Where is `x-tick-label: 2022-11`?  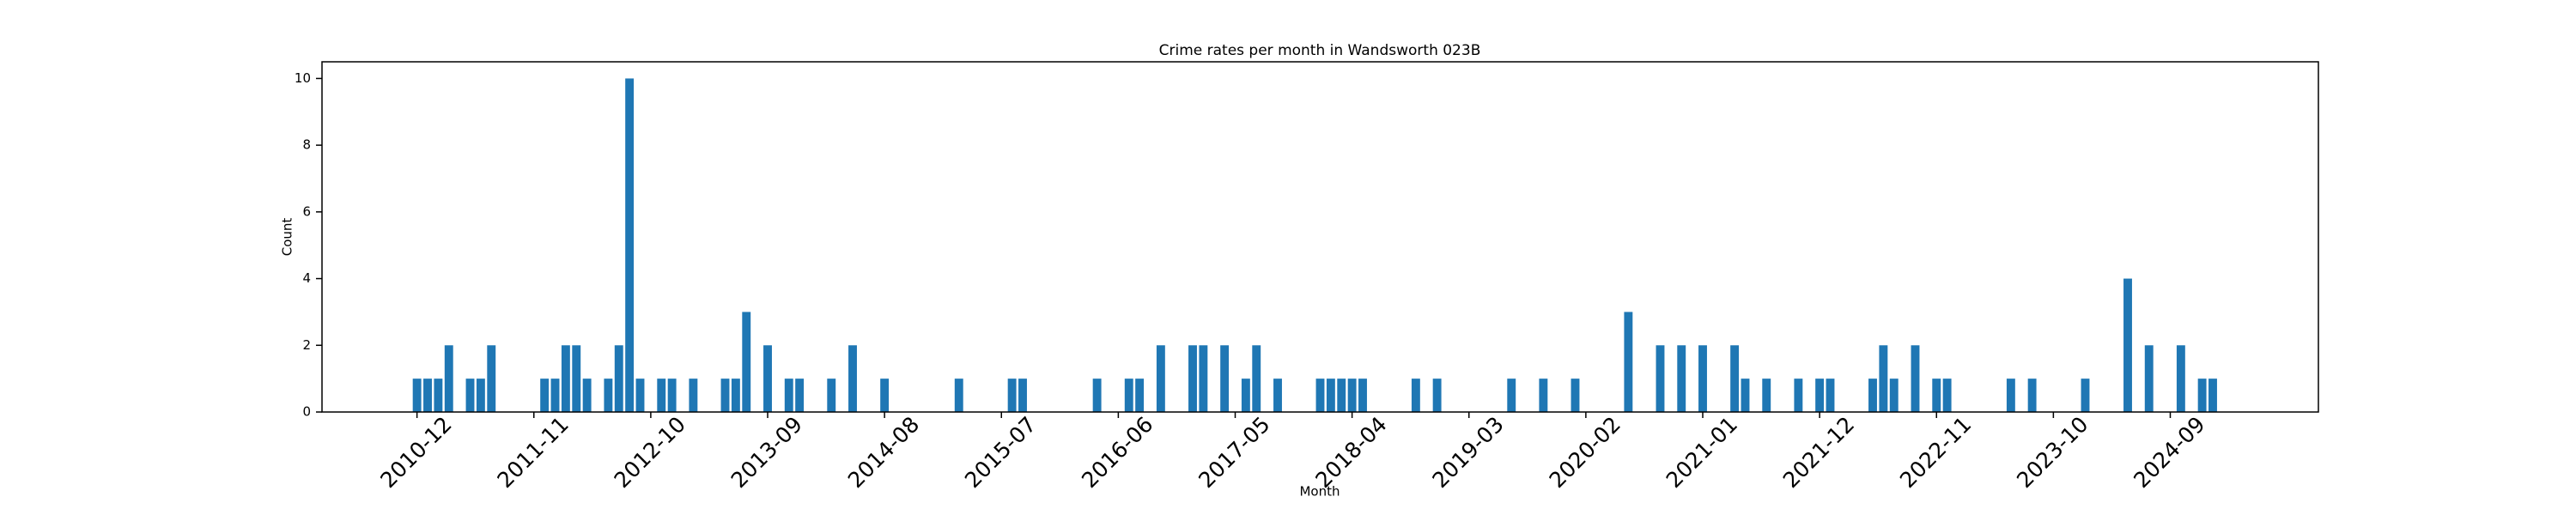 x-tick-label: 2022-11 is located at coordinates (1936, 452).